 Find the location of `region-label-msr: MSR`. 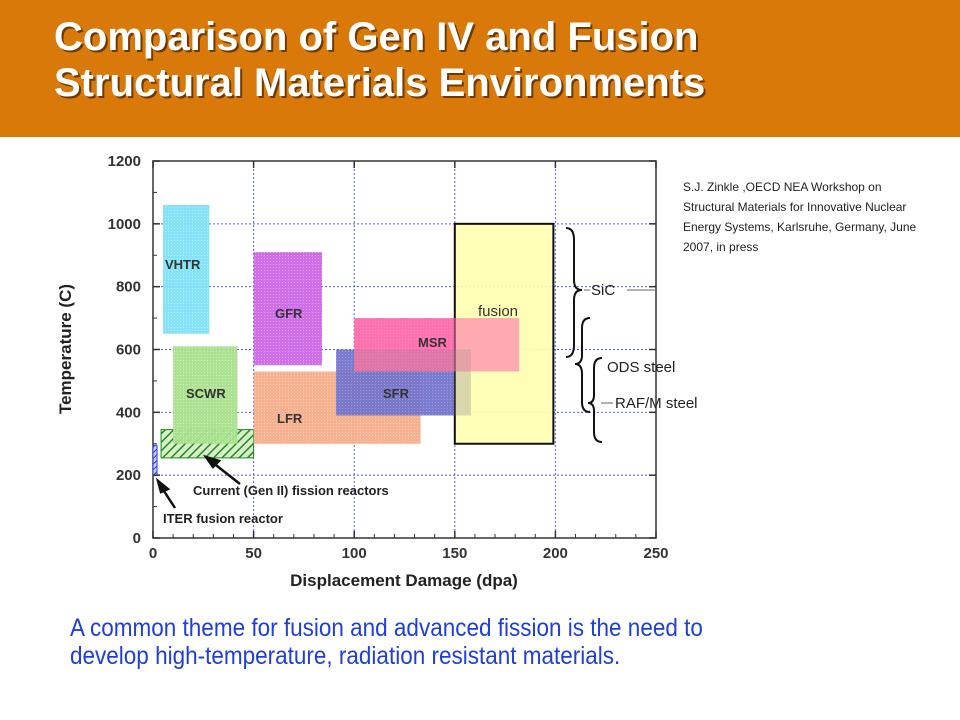

region-label-msr: MSR is located at coordinates (433, 342).